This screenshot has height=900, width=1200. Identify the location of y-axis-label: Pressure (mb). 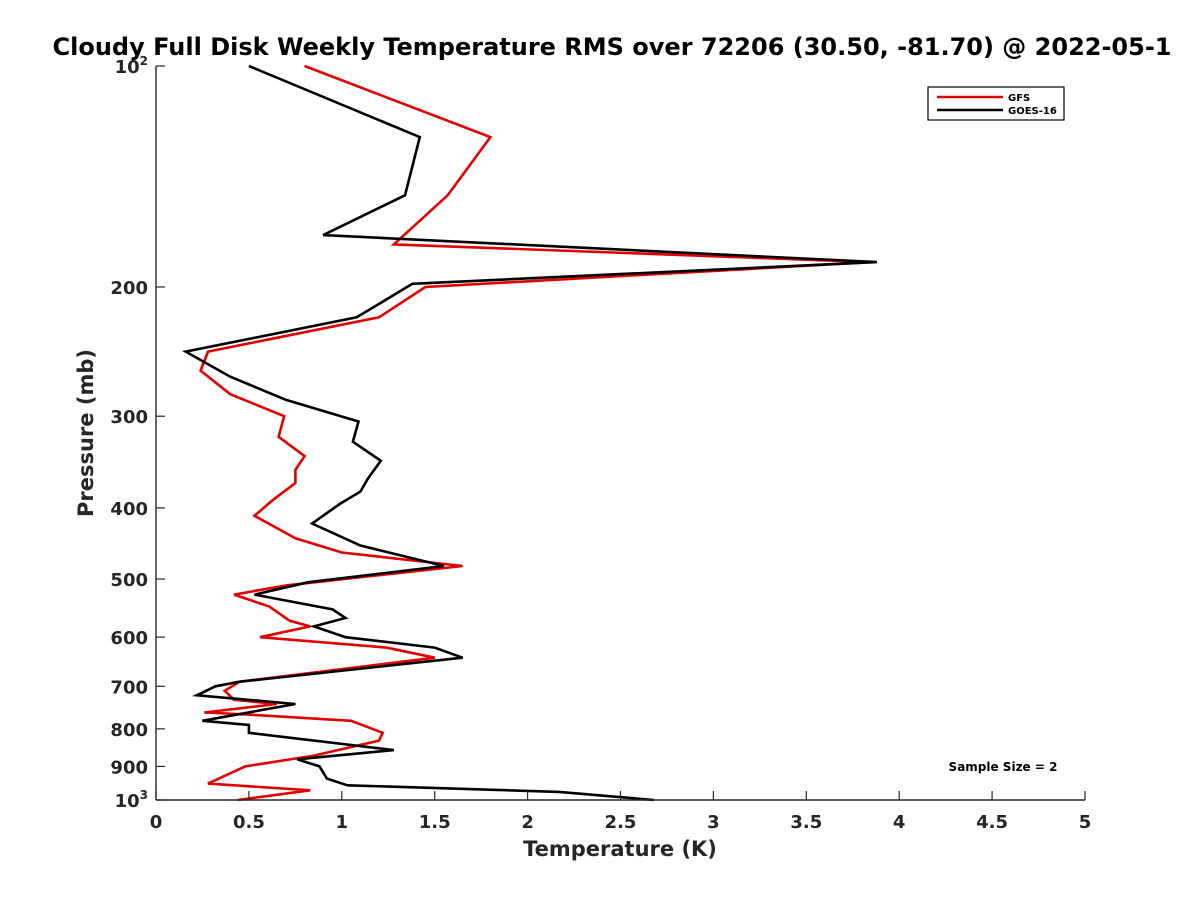
(86, 433).